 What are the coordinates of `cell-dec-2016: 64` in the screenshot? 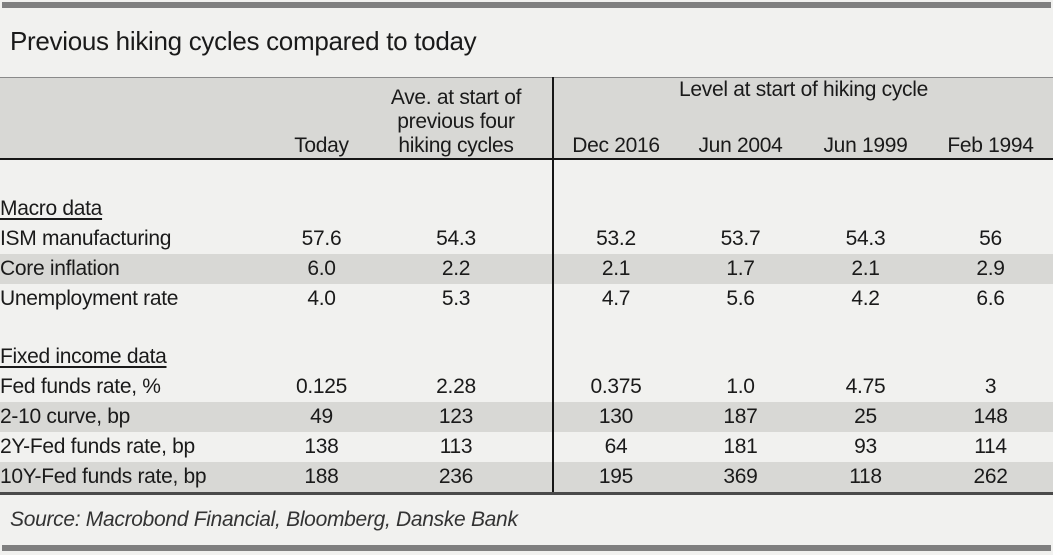 It's located at (615, 447).